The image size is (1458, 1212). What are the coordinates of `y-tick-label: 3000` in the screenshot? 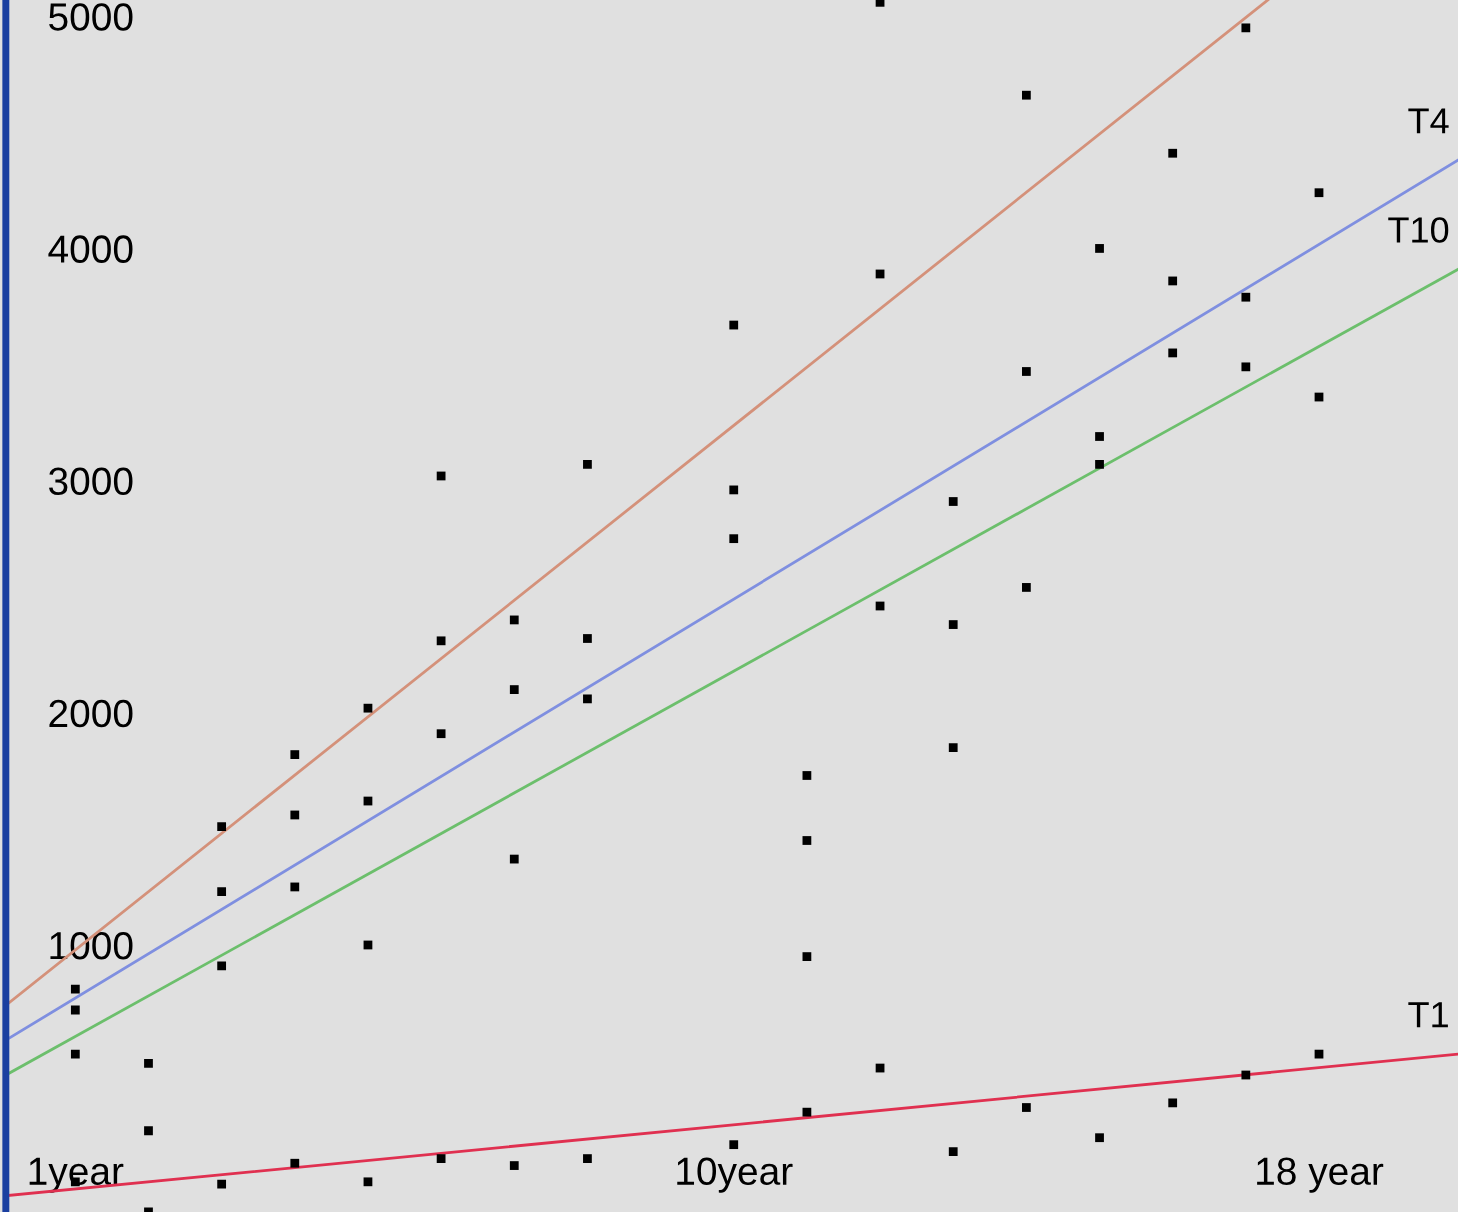 It's located at (90, 481).